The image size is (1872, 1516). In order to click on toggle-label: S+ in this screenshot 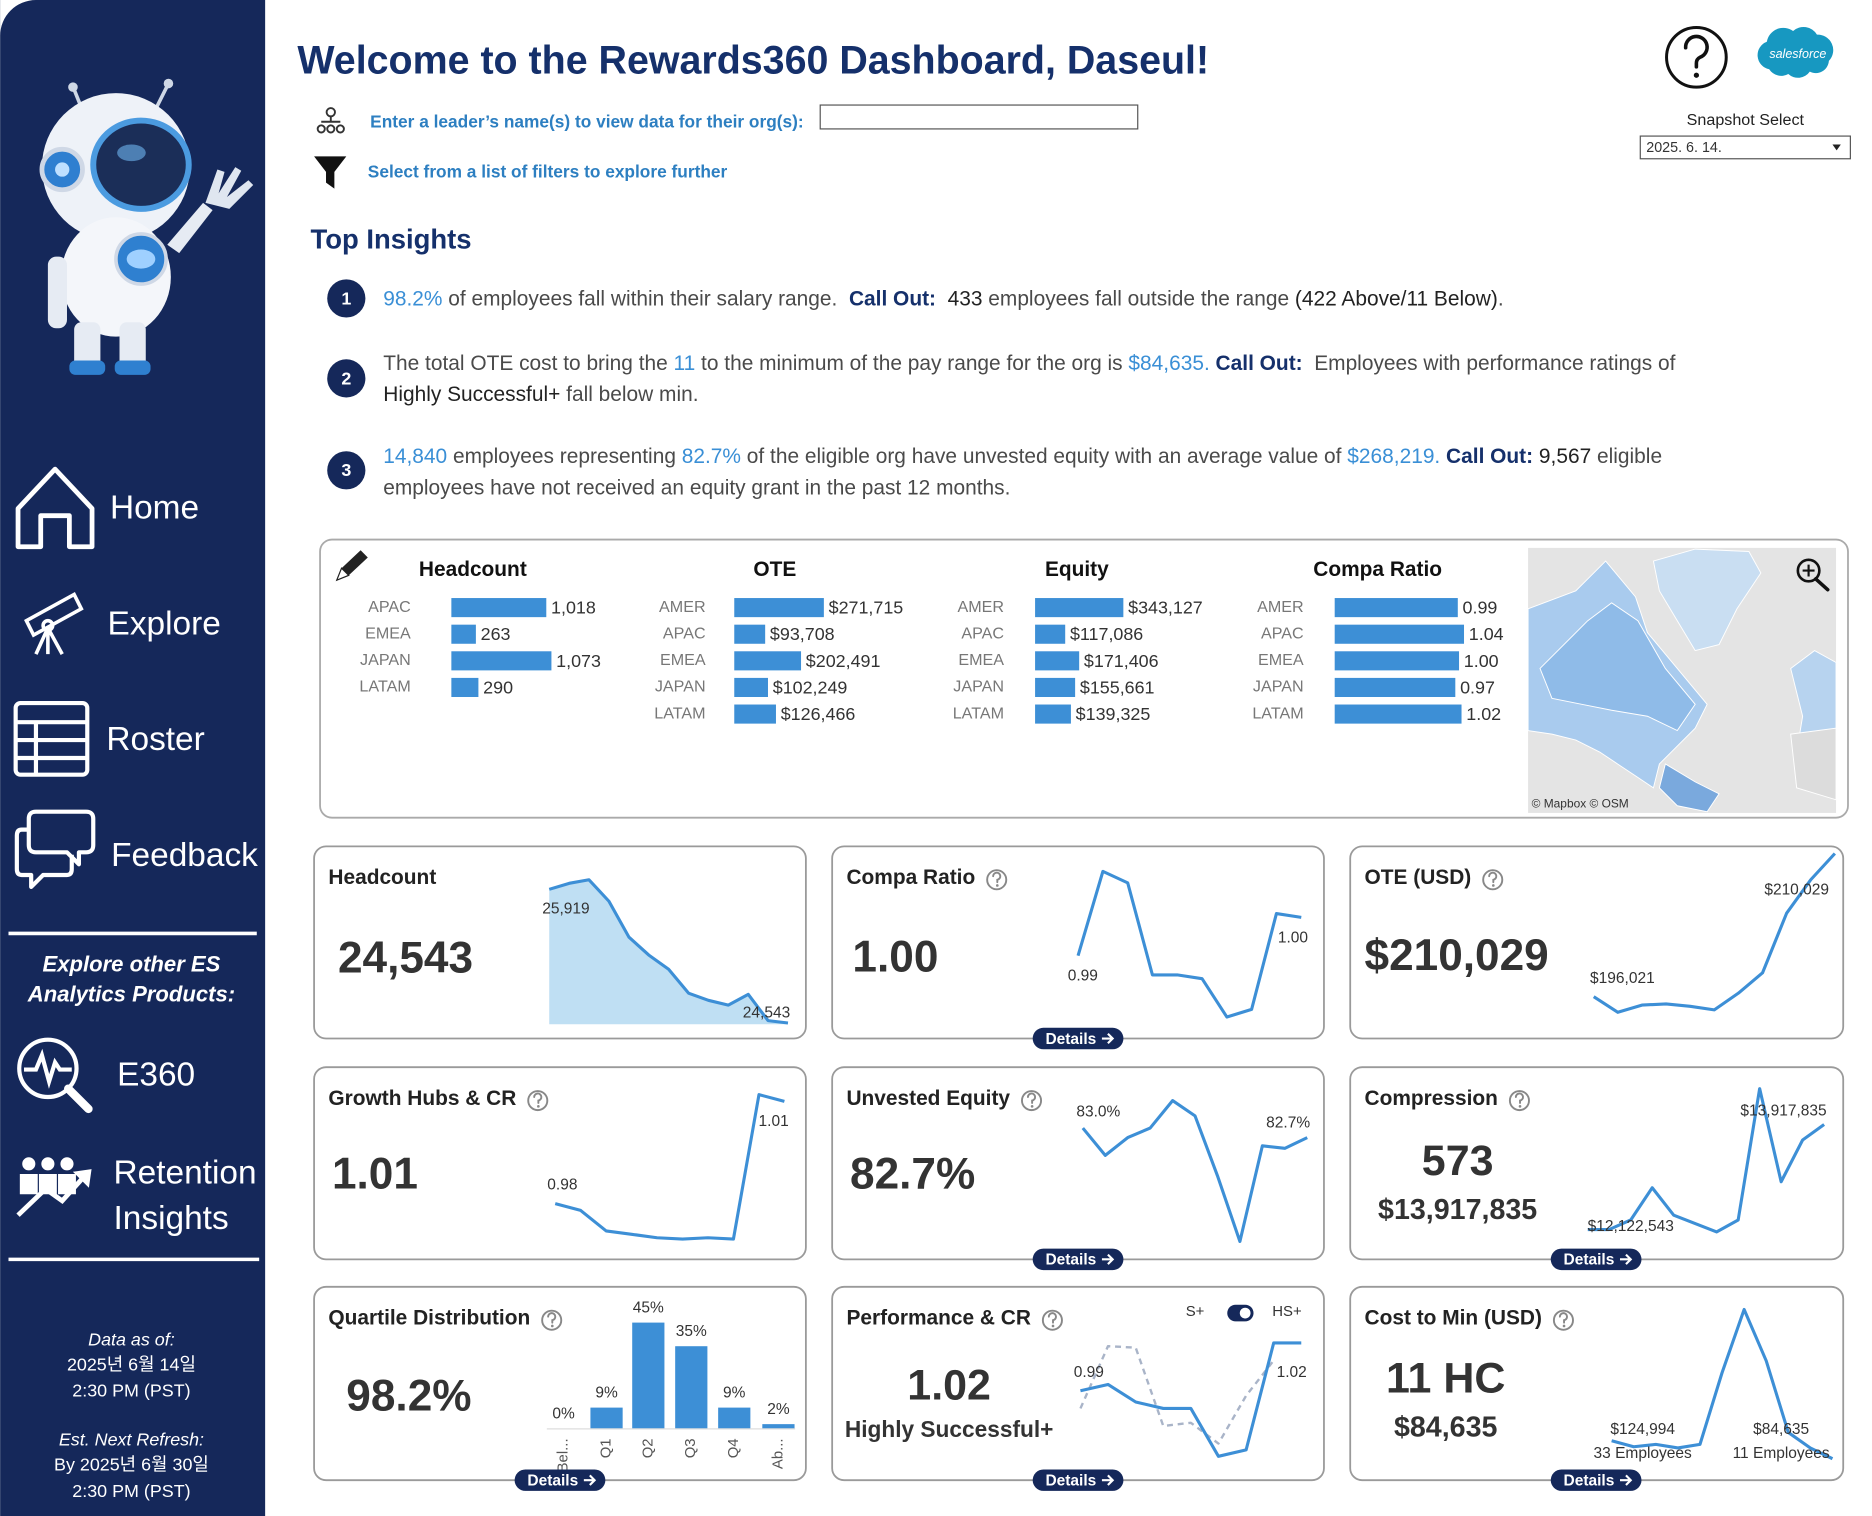, I will do `click(1195, 1311)`.